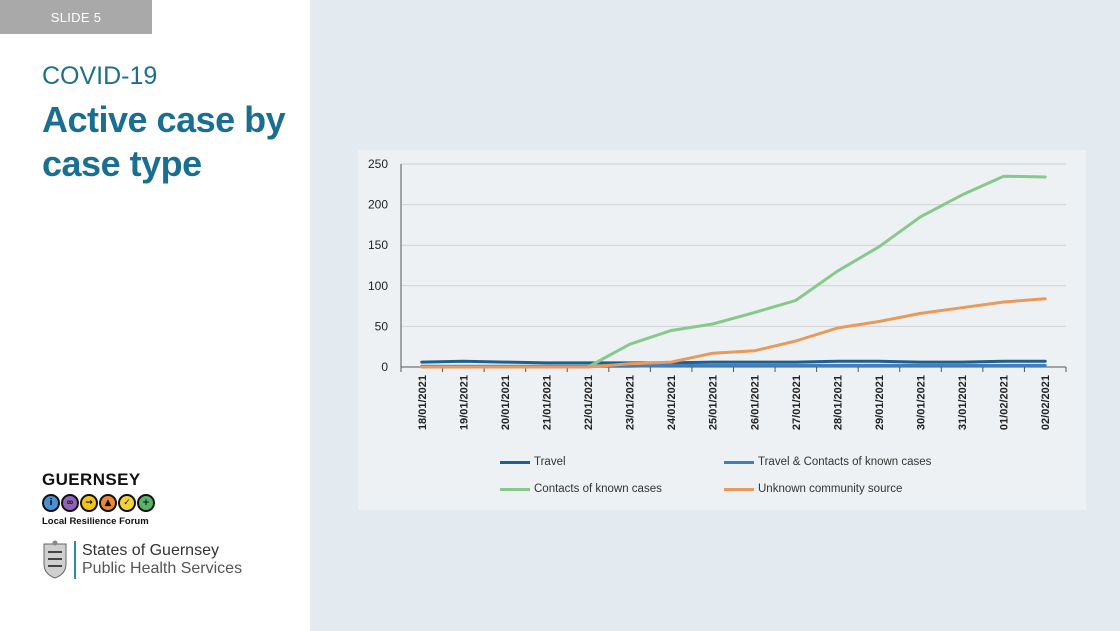 The height and width of the screenshot is (631, 1120). Describe the element at coordinates (164, 141) in the screenshot. I see `page-title: Active case by case type` at that location.